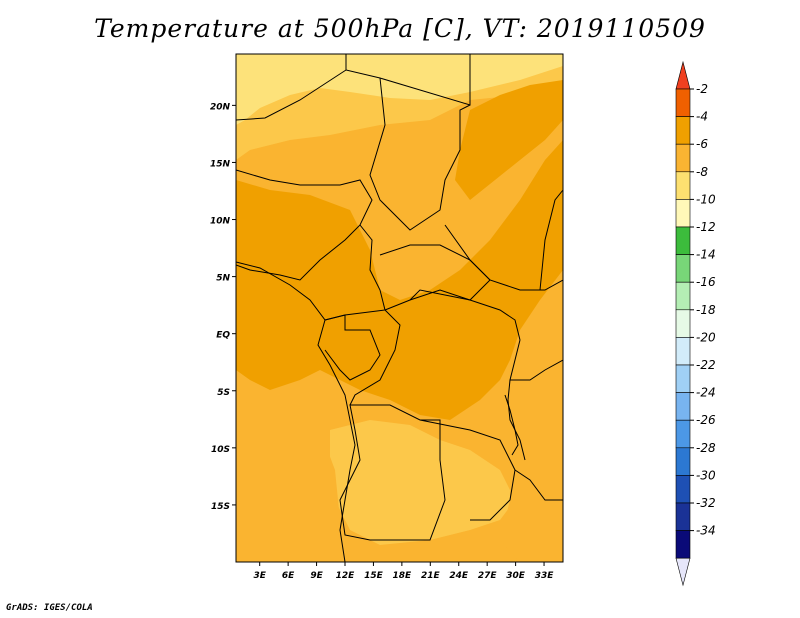 This screenshot has width=800, height=618. I want to click on colorbar-label: -18, so click(706, 310).